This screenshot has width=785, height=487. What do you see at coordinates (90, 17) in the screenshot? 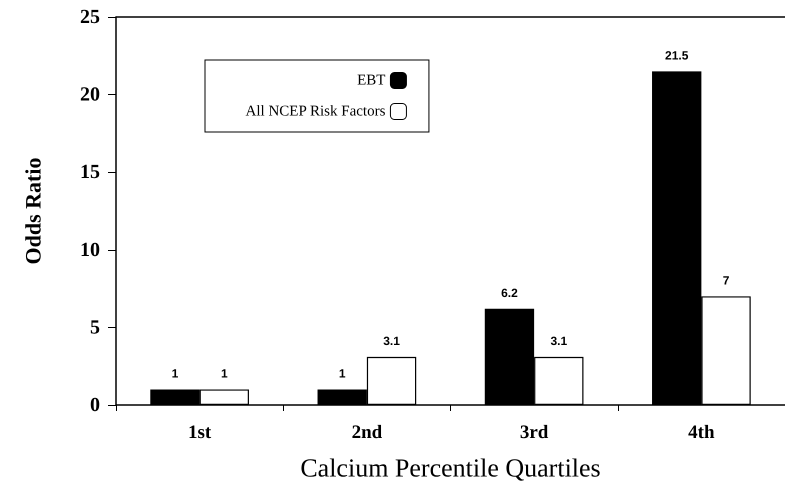
I see `y-tick-label: 25` at bounding box center [90, 17].